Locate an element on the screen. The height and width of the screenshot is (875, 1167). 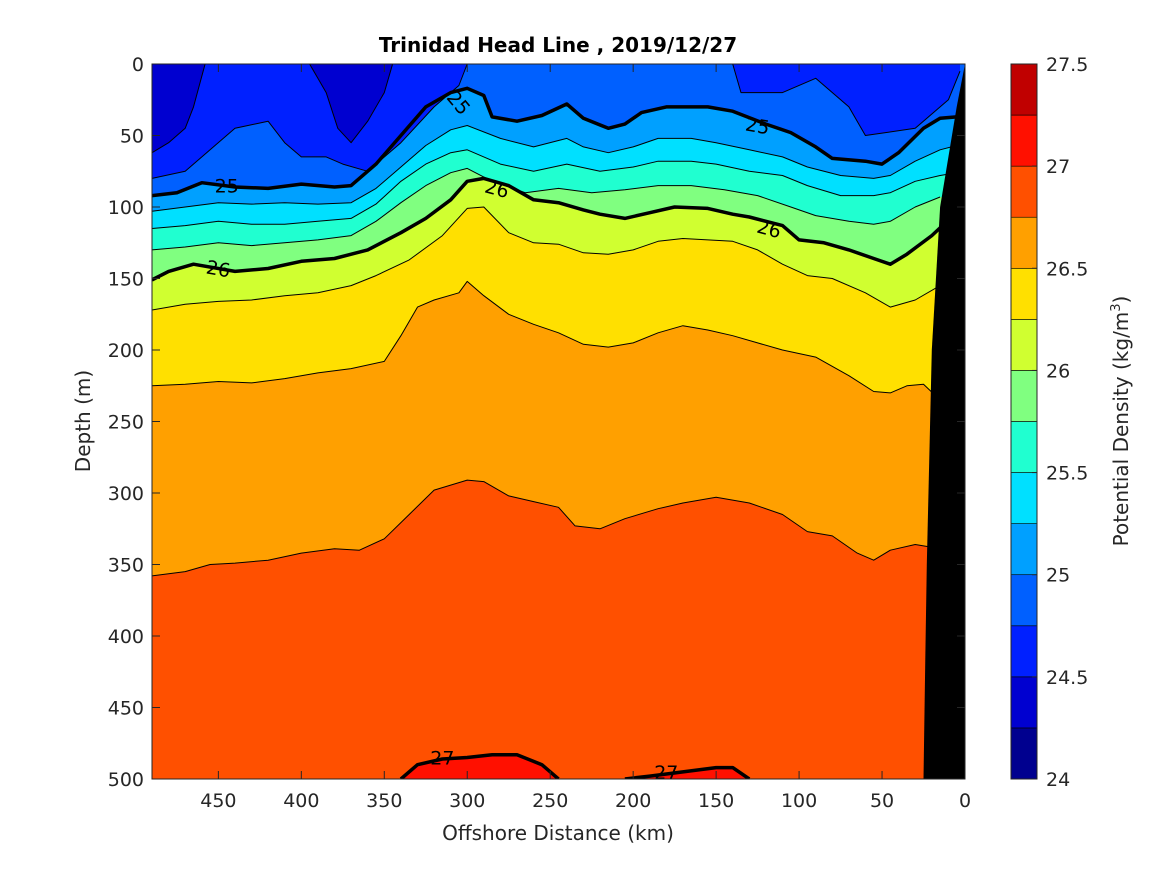
colorbar-tick-label: 27 is located at coordinates (1058, 167).